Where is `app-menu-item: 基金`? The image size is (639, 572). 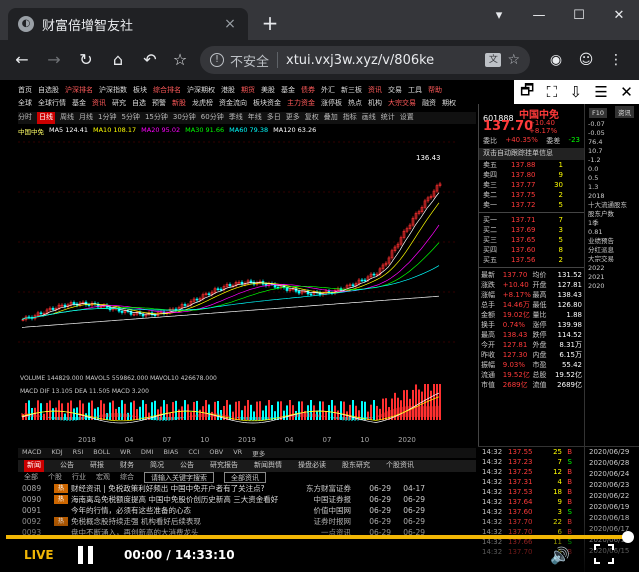 app-menu-item: 基金 is located at coordinates (288, 90).